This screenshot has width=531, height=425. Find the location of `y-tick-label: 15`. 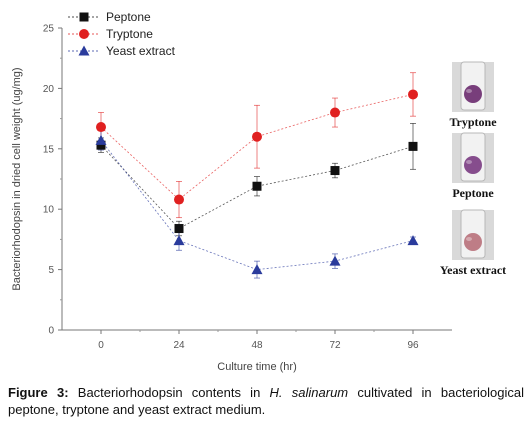

y-tick-label: 15 is located at coordinates (49, 149).